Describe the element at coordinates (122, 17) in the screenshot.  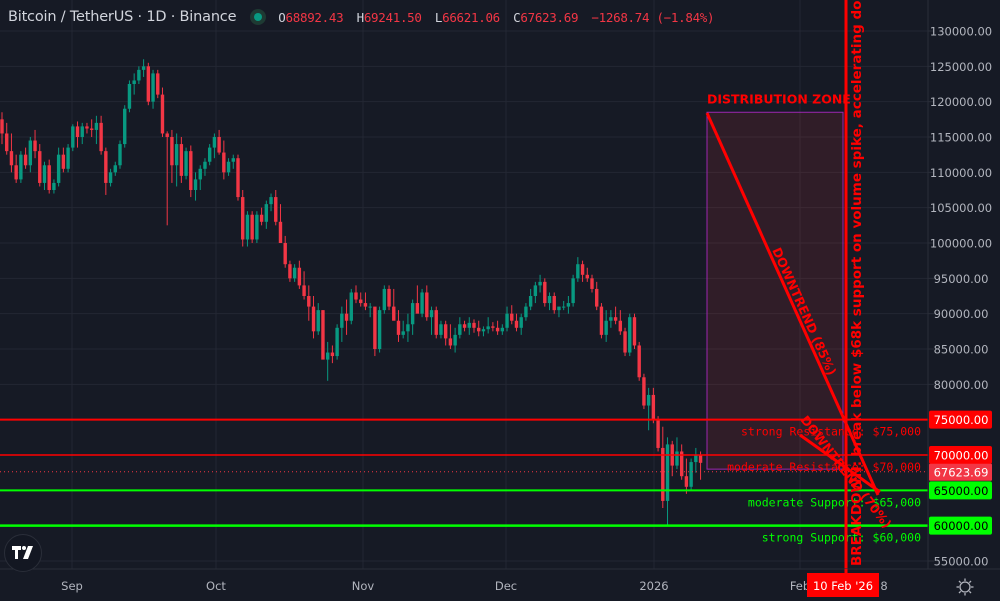
I see `symbol-title: Bitcoin / TetherUS · 1D · Binance` at that location.